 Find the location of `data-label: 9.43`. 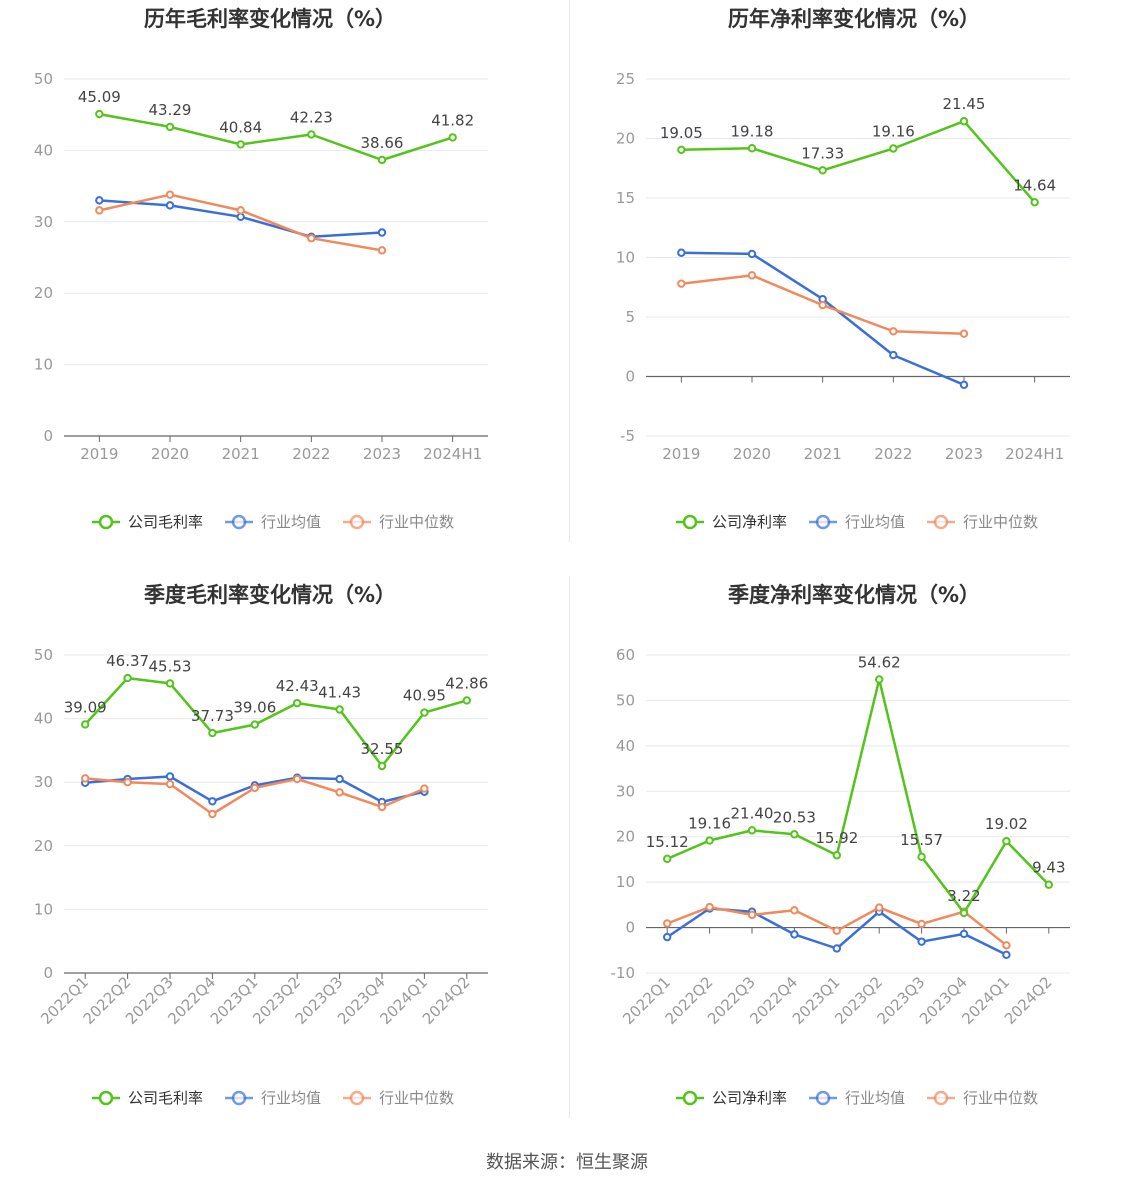

data-label: 9.43 is located at coordinates (1048, 868).